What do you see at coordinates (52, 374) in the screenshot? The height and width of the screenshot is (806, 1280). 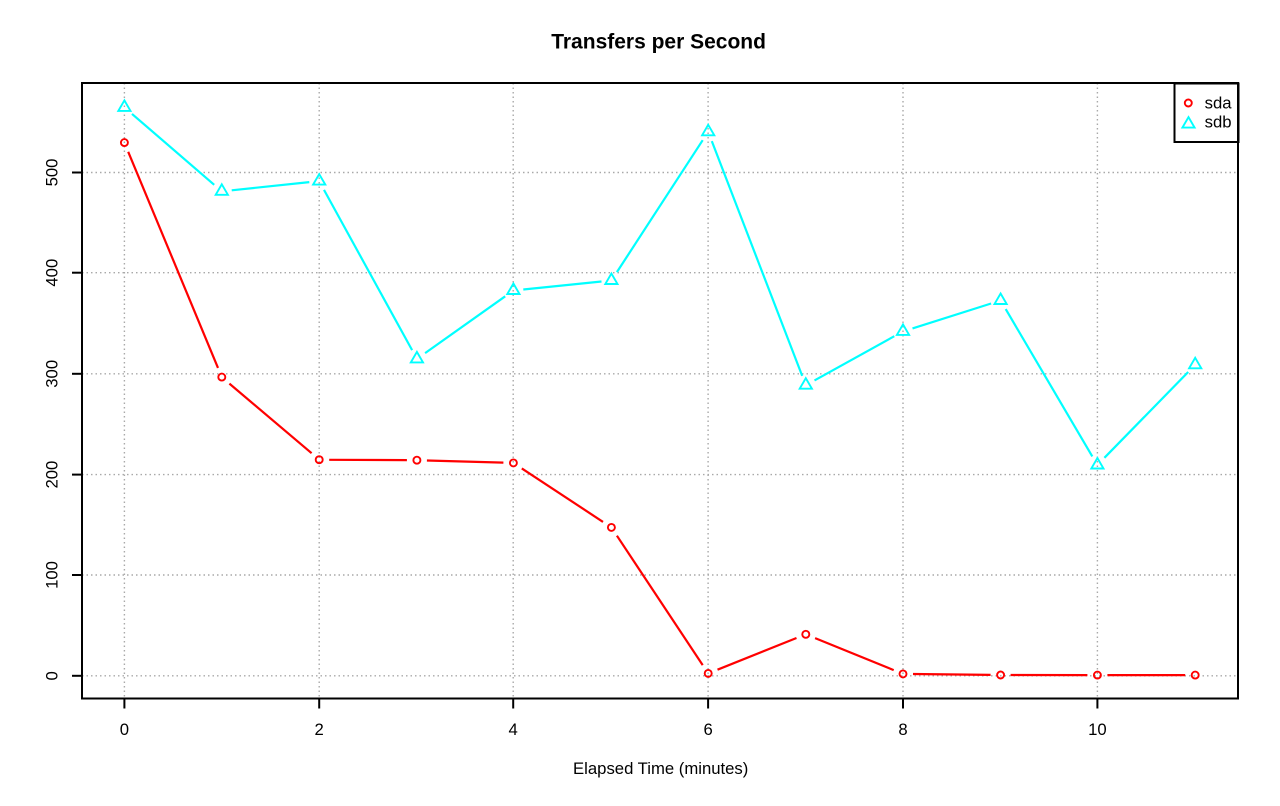 I see `svg-text: 300` at bounding box center [52, 374].